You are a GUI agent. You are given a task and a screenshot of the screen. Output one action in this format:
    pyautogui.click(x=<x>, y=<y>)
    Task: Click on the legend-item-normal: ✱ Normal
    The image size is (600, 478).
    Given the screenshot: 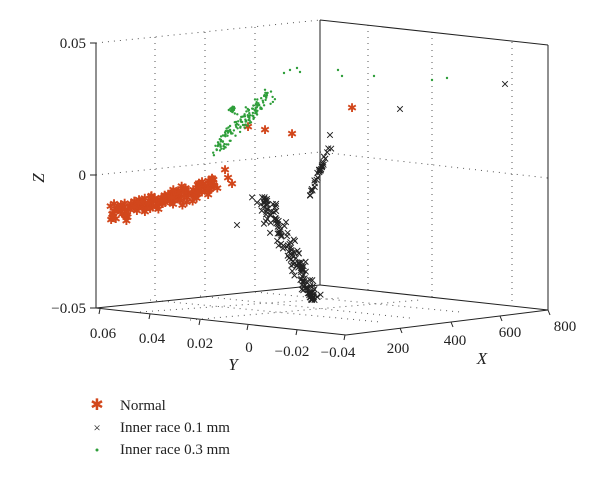 What is the action you would take?
    pyautogui.click(x=128, y=405)
    